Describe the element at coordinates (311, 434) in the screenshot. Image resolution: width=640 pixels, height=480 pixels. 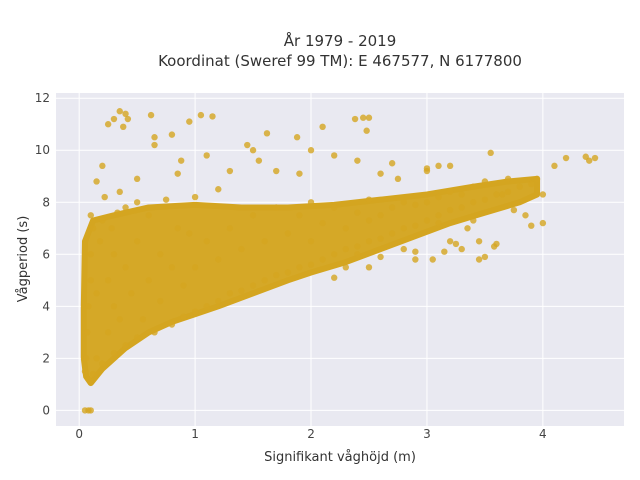
I see `x-tick-label: 2` at that location.